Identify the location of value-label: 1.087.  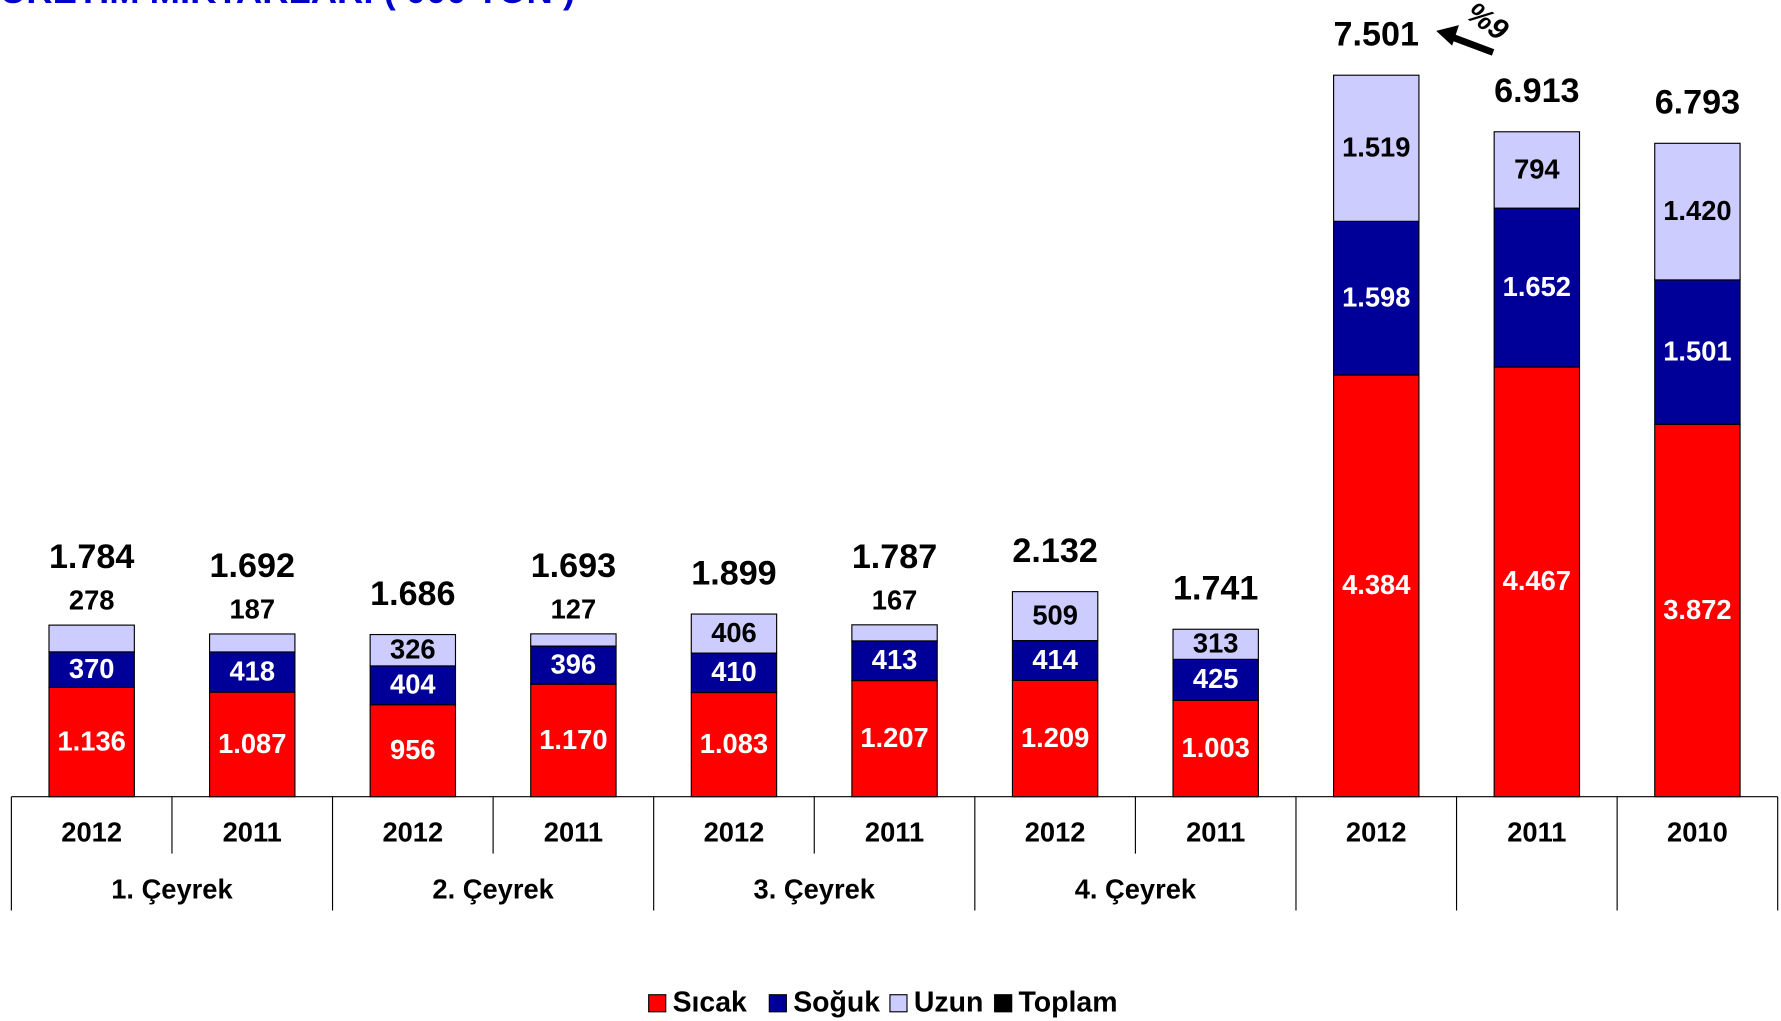
(252, 743).